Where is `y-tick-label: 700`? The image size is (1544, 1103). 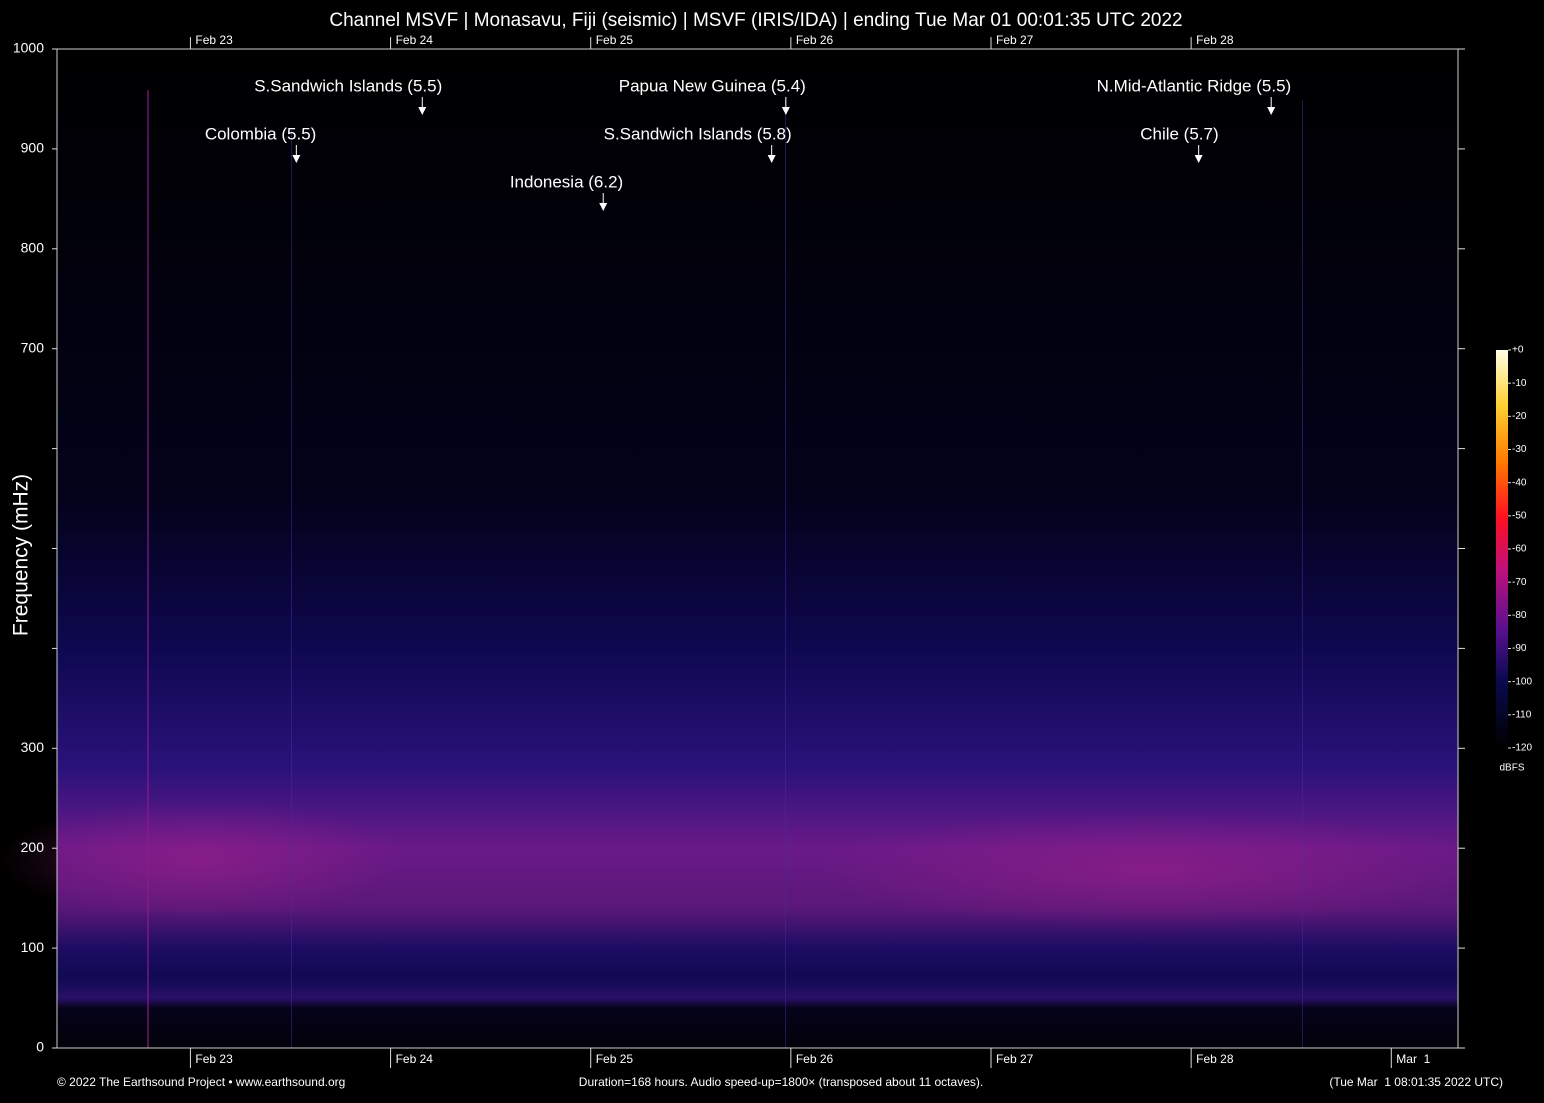 y-tick-label: 700 is located at coordinates (33, 347).